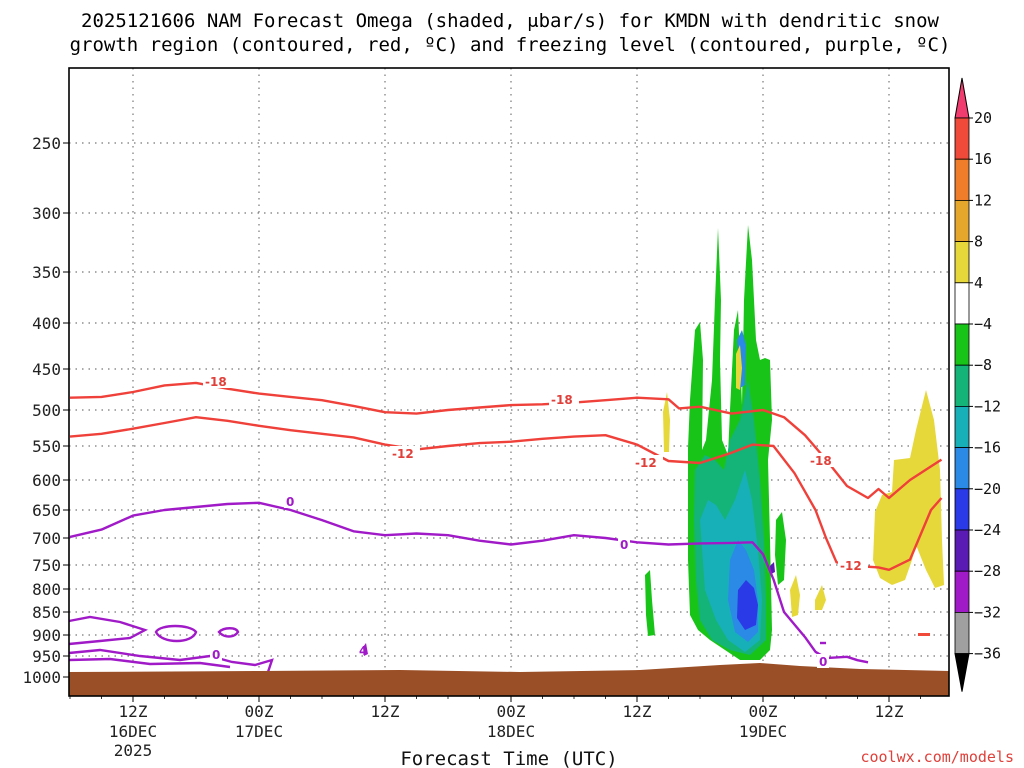 The image size is (1024, 768). What do you see at coordinates (646, 463) in the screenshot?
I see `red-label-minus12-b: -12` at bounding box center [646, 463].